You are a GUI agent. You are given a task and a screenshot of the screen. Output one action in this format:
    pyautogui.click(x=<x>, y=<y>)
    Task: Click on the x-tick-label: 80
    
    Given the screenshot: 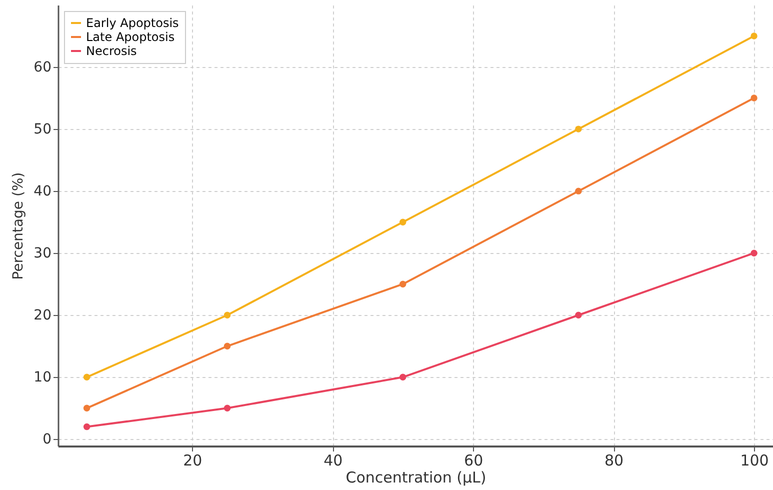 What is the action you would take?
    pyautogui.click(x=614, y=461)
    